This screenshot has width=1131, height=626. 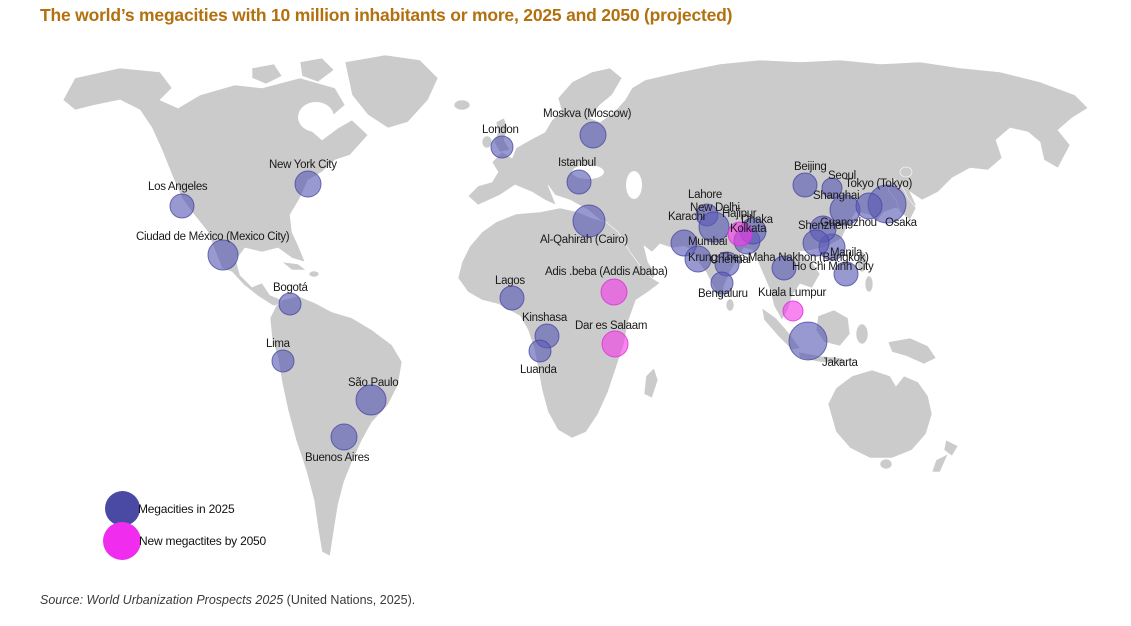 I want to click on legend-label-2050: New megactites by 2050, so click(x=203, y=541).